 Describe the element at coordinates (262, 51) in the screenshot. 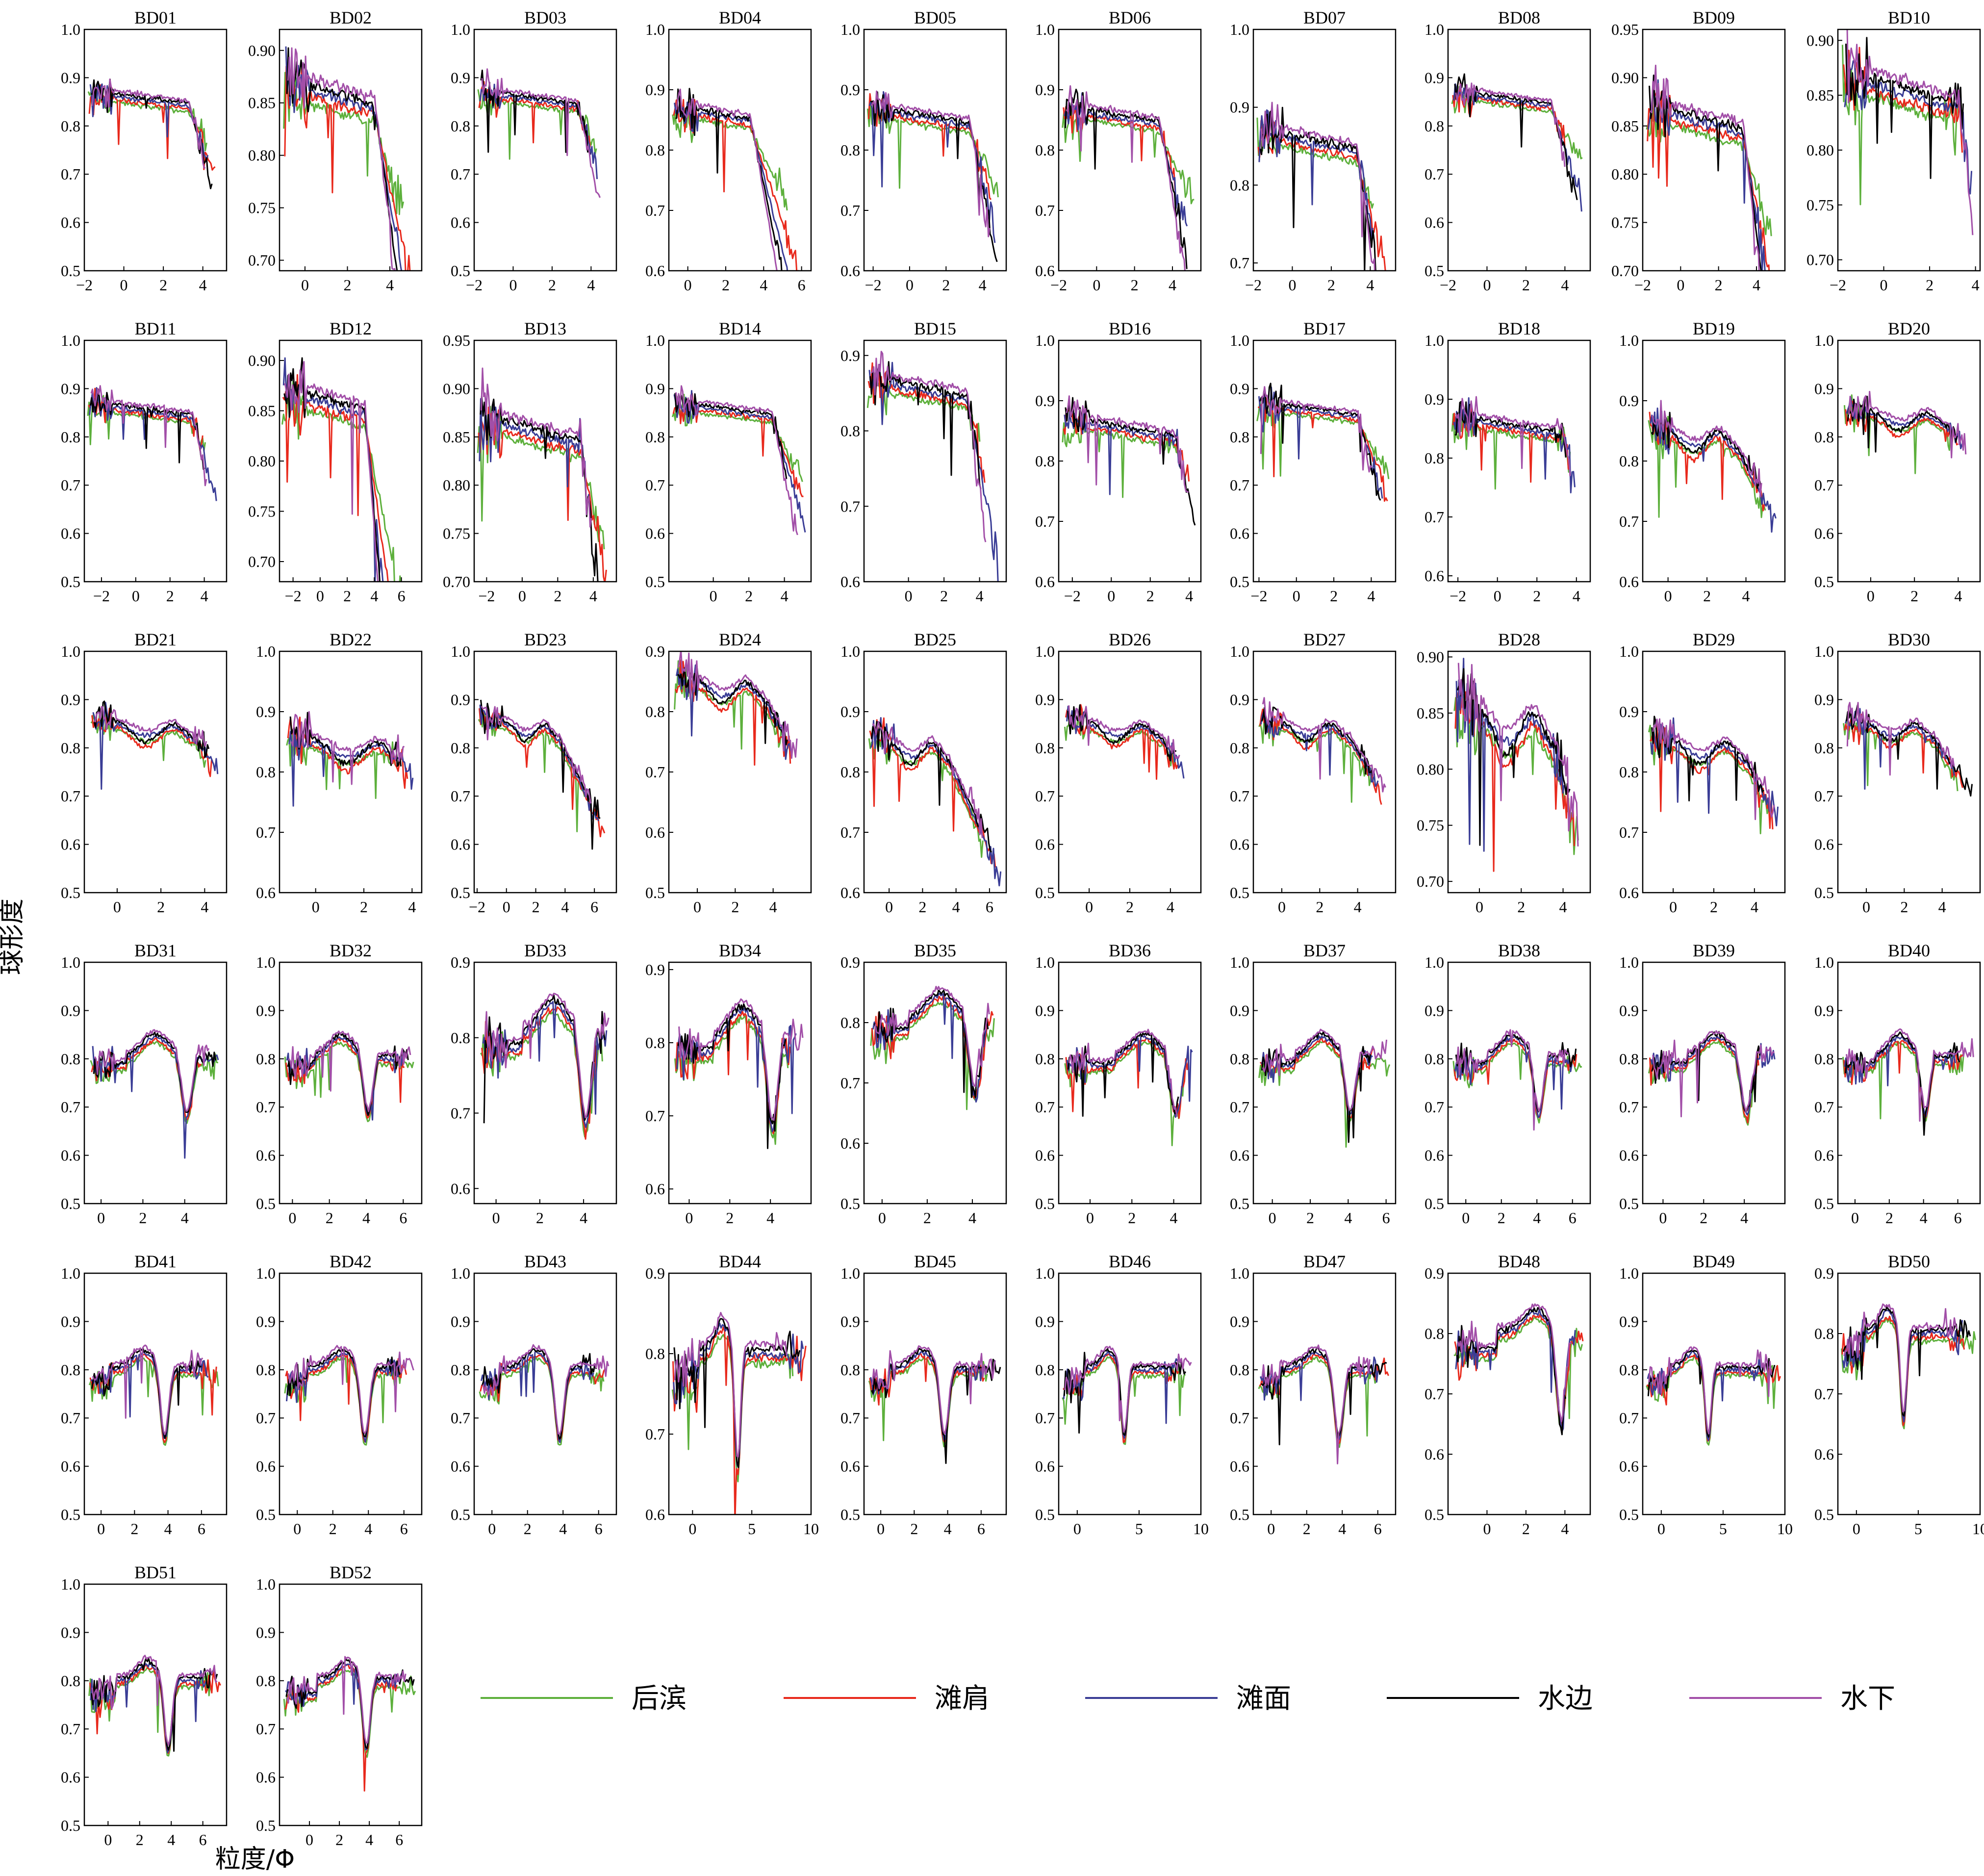

I see `y-tick-label: 0.90` at that location.